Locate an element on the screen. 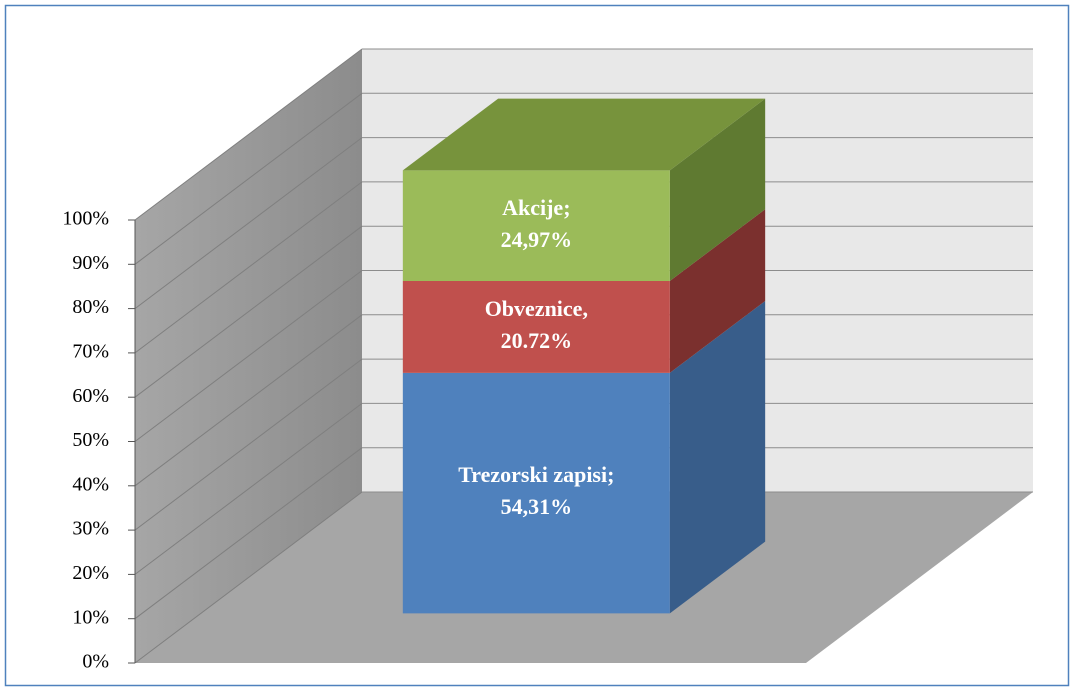 The height and width of the screenshot is (691, 1075). y-tick-label: 100% is located at coordinates (85, 219).